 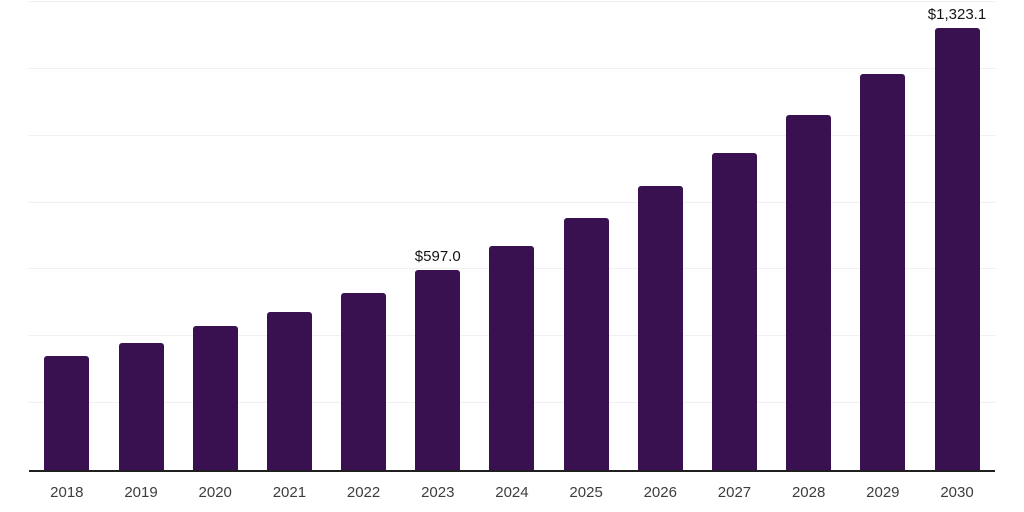 What do you see at coordinates (660, 328) in the screenshot?
I see `bar-2026` at bounding box center [660, 328].